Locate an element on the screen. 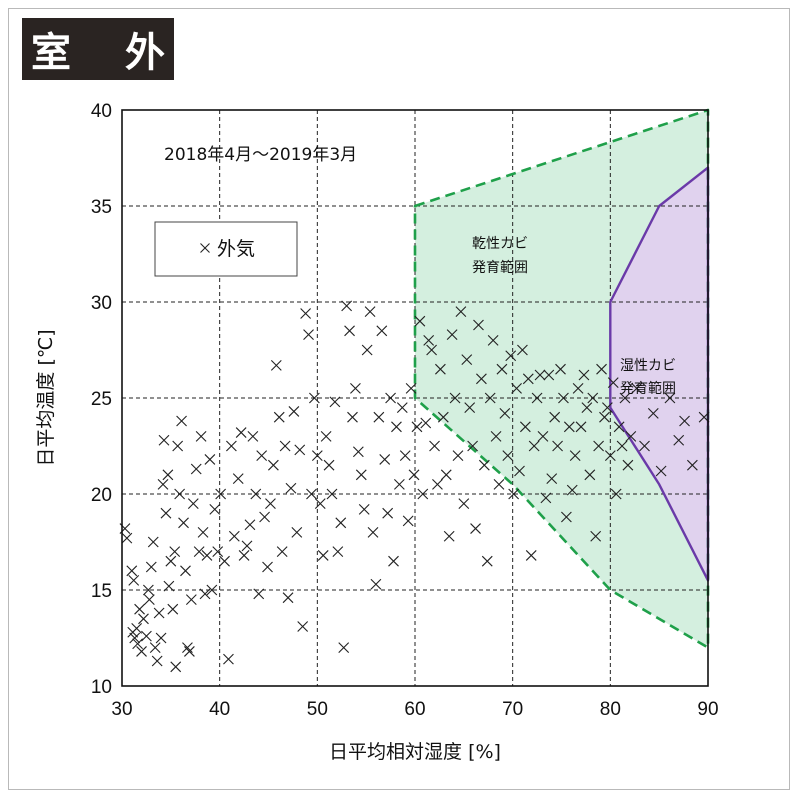  legend-box is located at coordinates (226, 249).